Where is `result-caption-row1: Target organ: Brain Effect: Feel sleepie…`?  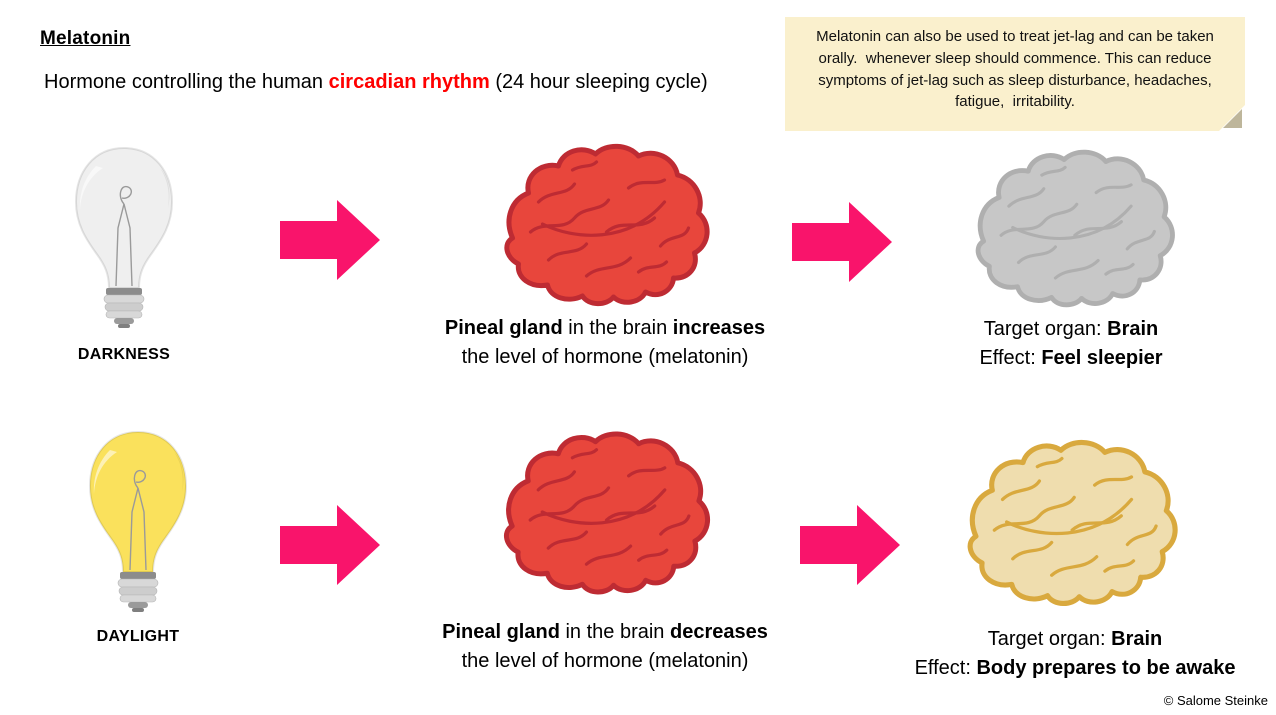
result-caption-row1: Target organ: Brain Effect: Feel sleepie… is located at coordinates (1071, 344).